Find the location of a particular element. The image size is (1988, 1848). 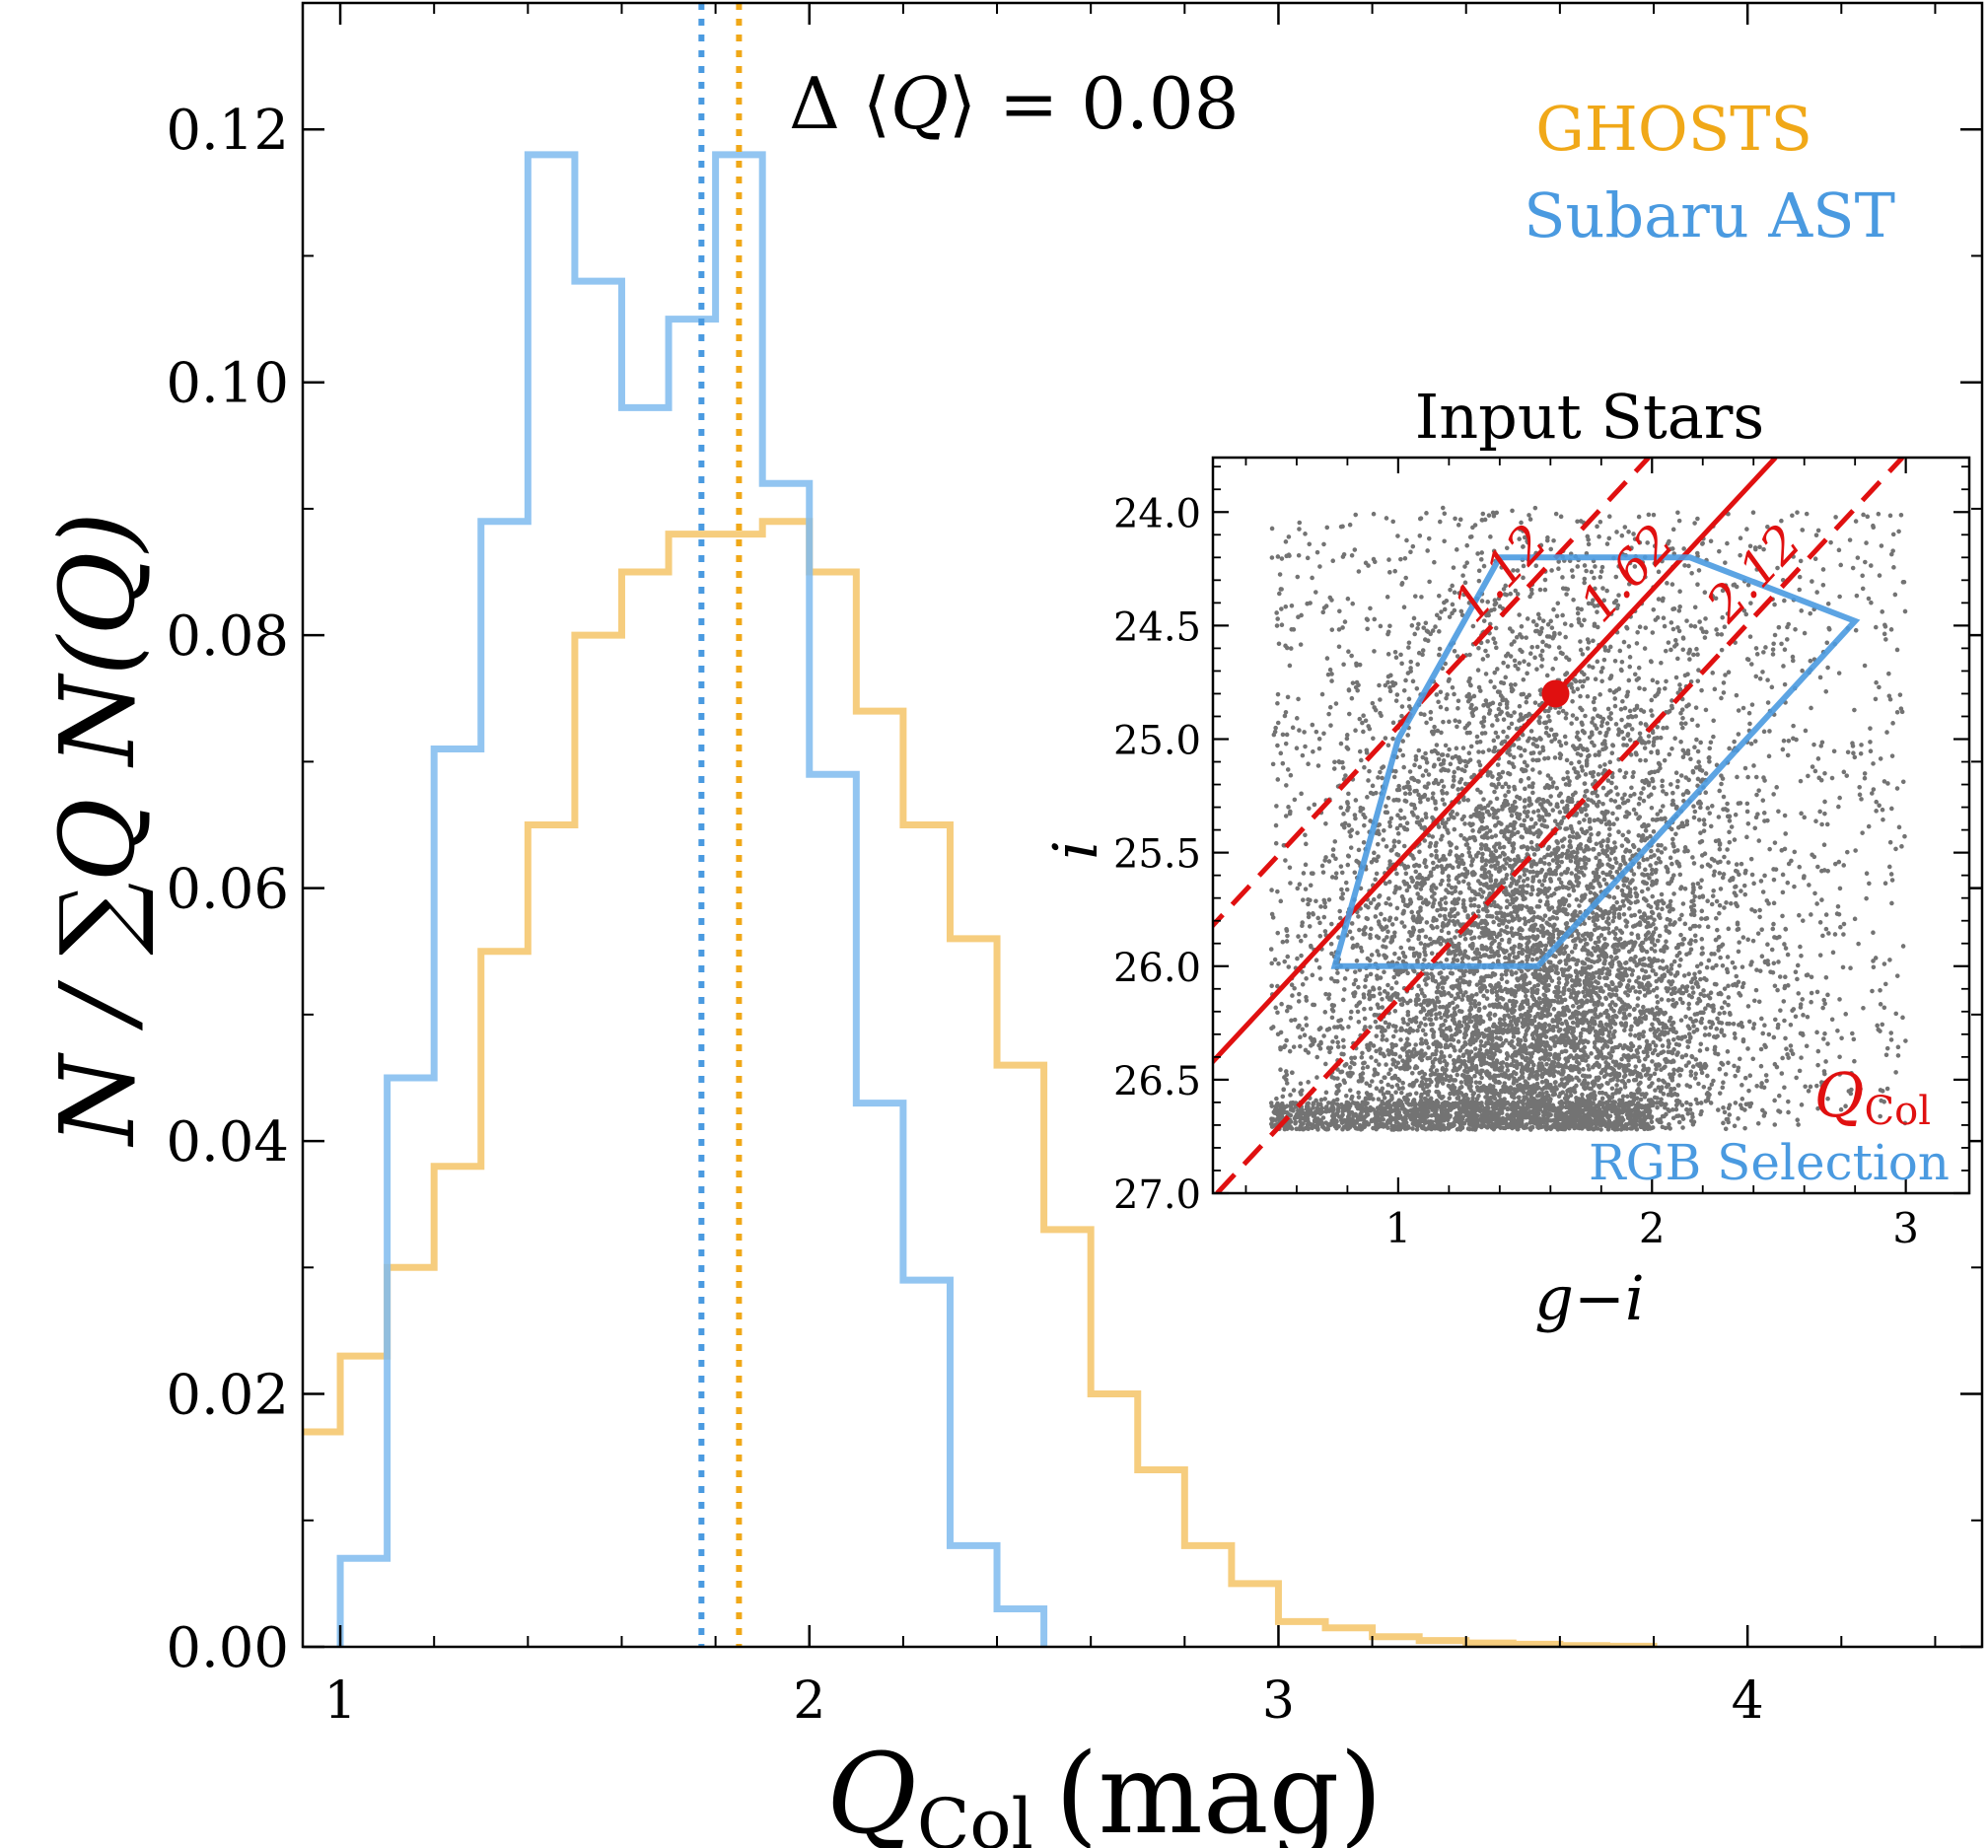

inset-x-tick-label: 2 is located at coordinates (1652, 1228).